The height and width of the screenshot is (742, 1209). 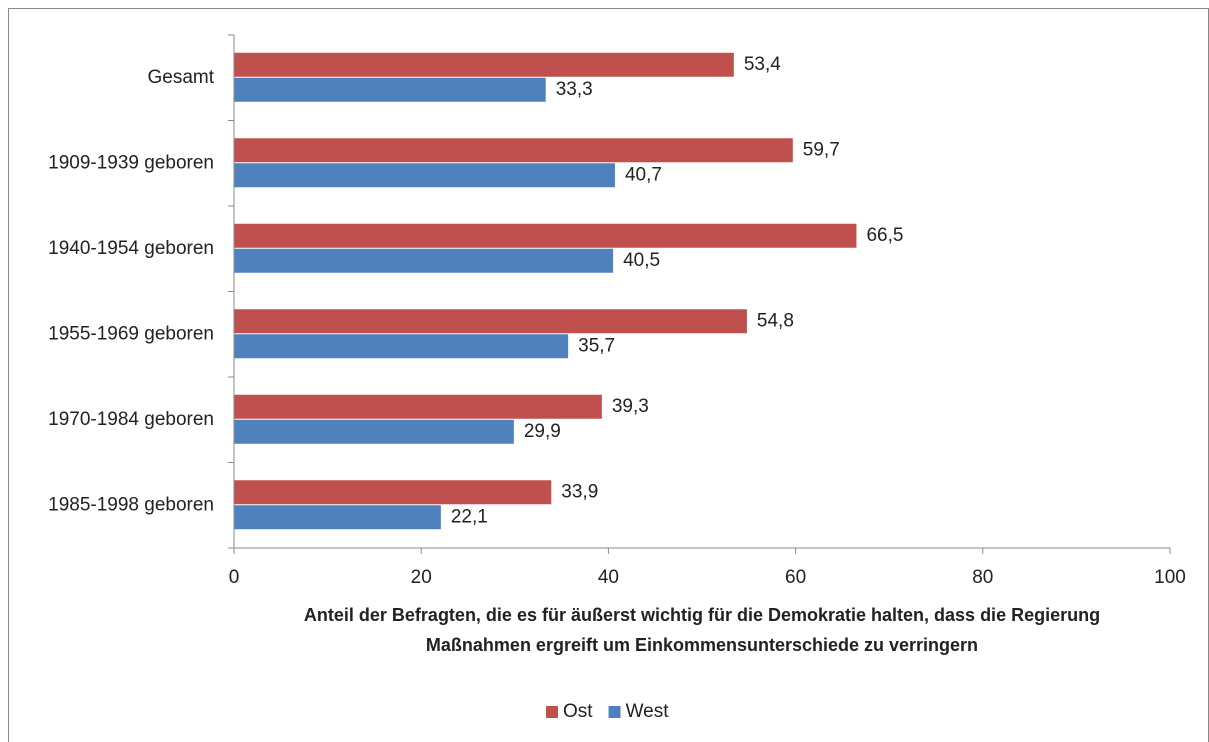 What do you see at coordinates (421, 577) in the screenshot?
I see `x-tick-label: 20` at bounding box center [421, 577].